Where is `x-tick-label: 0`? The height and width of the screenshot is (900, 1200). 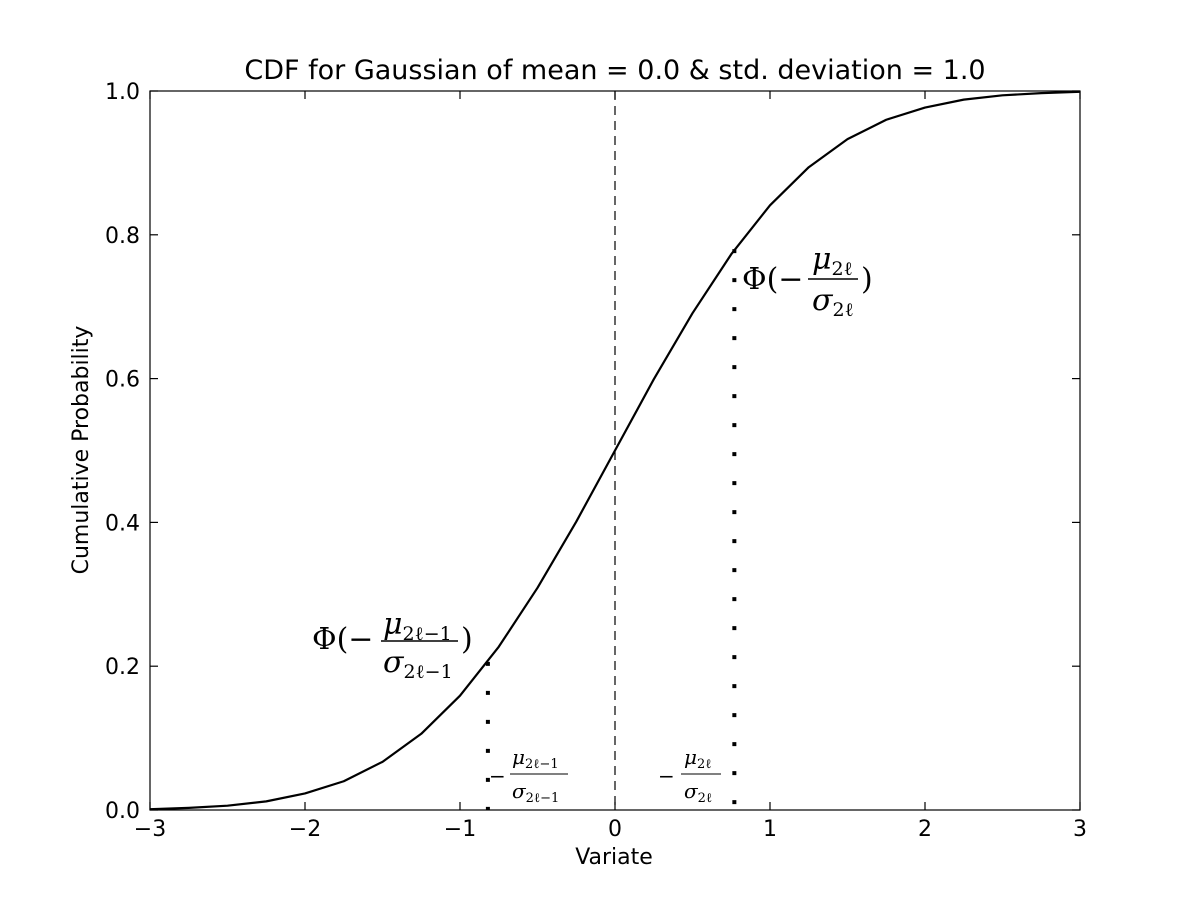
x-tick-label: 0 is located at coordinates (615, 829).